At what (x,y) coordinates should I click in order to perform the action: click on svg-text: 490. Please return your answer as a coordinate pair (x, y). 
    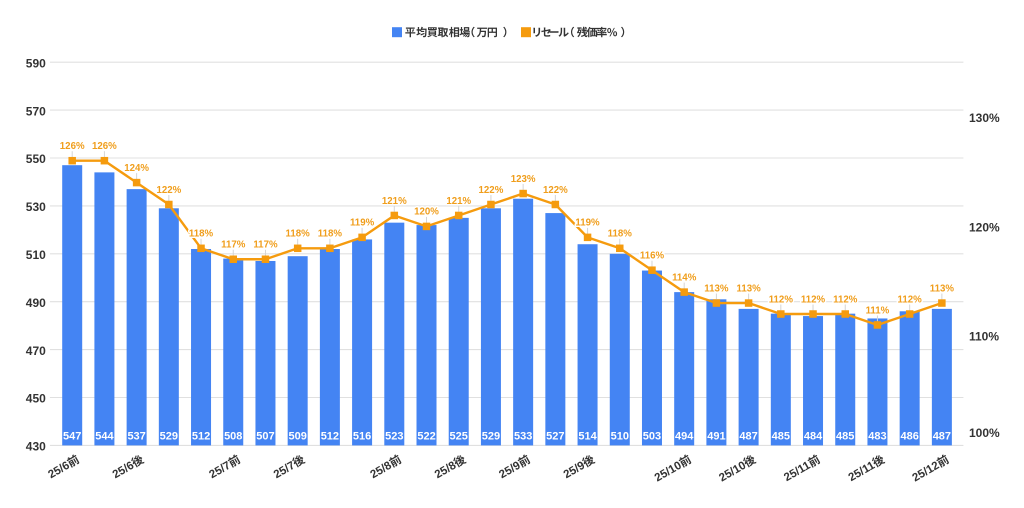
    Looking at the image, I should click on (36, 303).